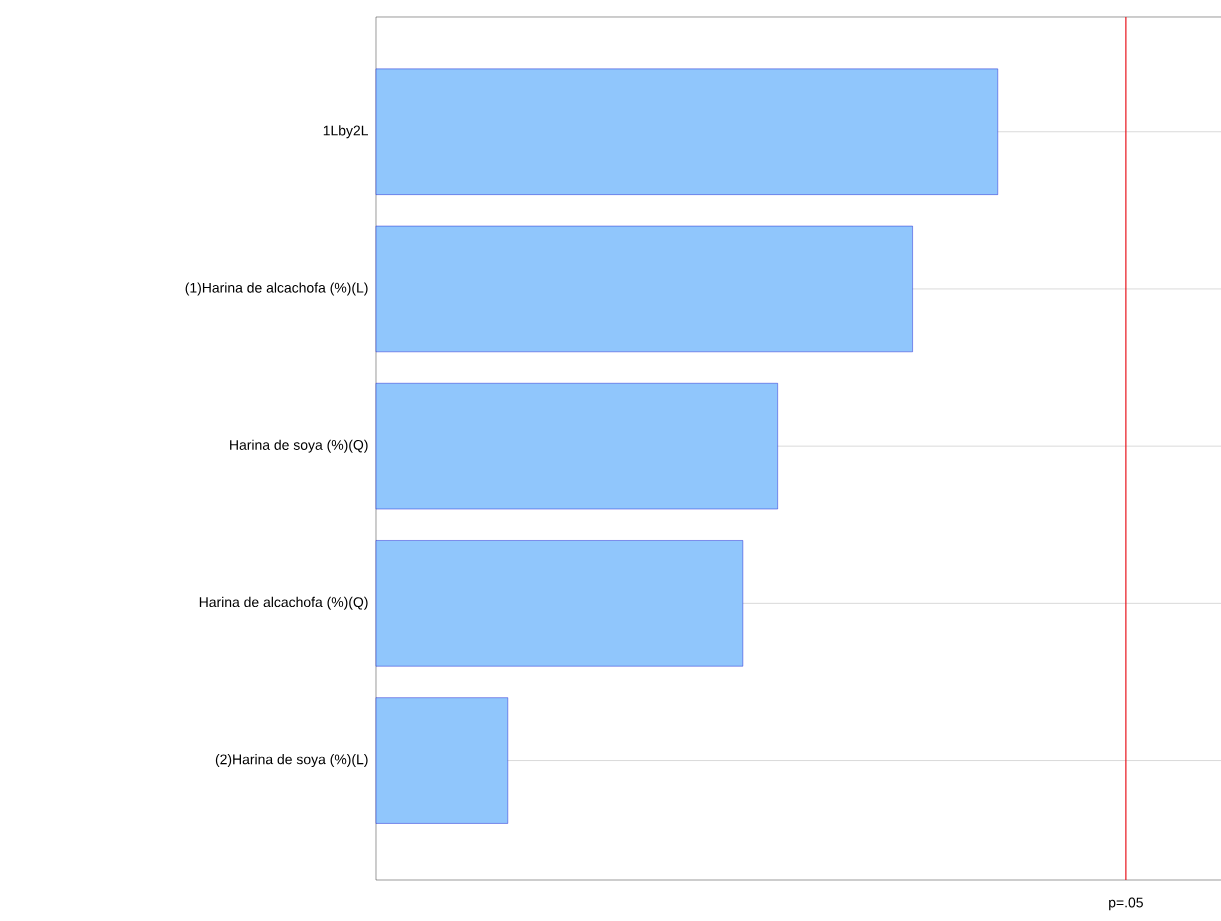  What do you see at coordinates (346, 132) in the screenshot?
I see `y-tick-label: 1Lby2L` at bounding box center [346, 132].